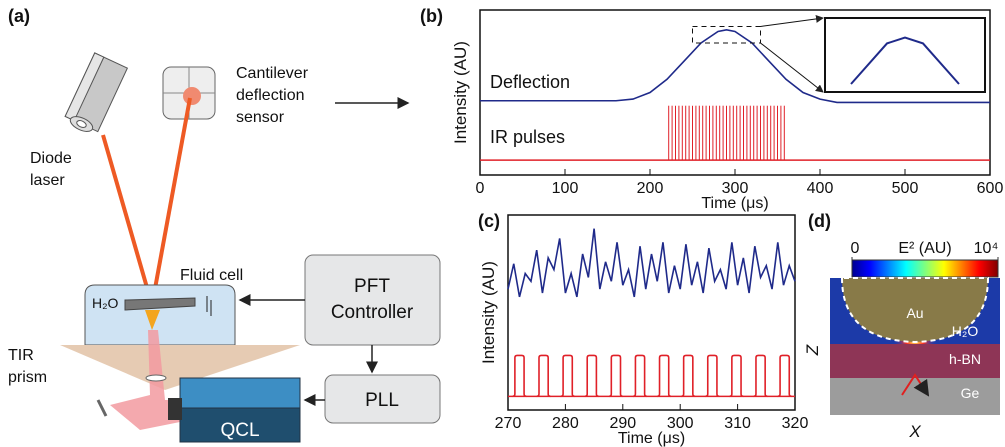  I want to click on controller-box, so click(372, 300).